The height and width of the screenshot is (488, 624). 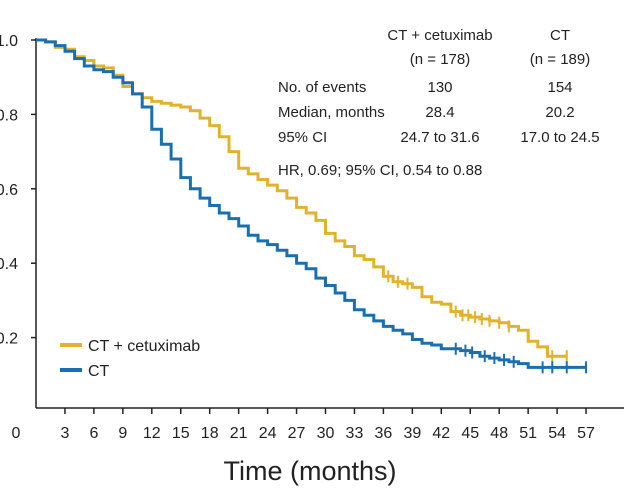 I want to click on stats-row-ci-value-2: 17.0 to 24.5, so click(x=559, y=137).